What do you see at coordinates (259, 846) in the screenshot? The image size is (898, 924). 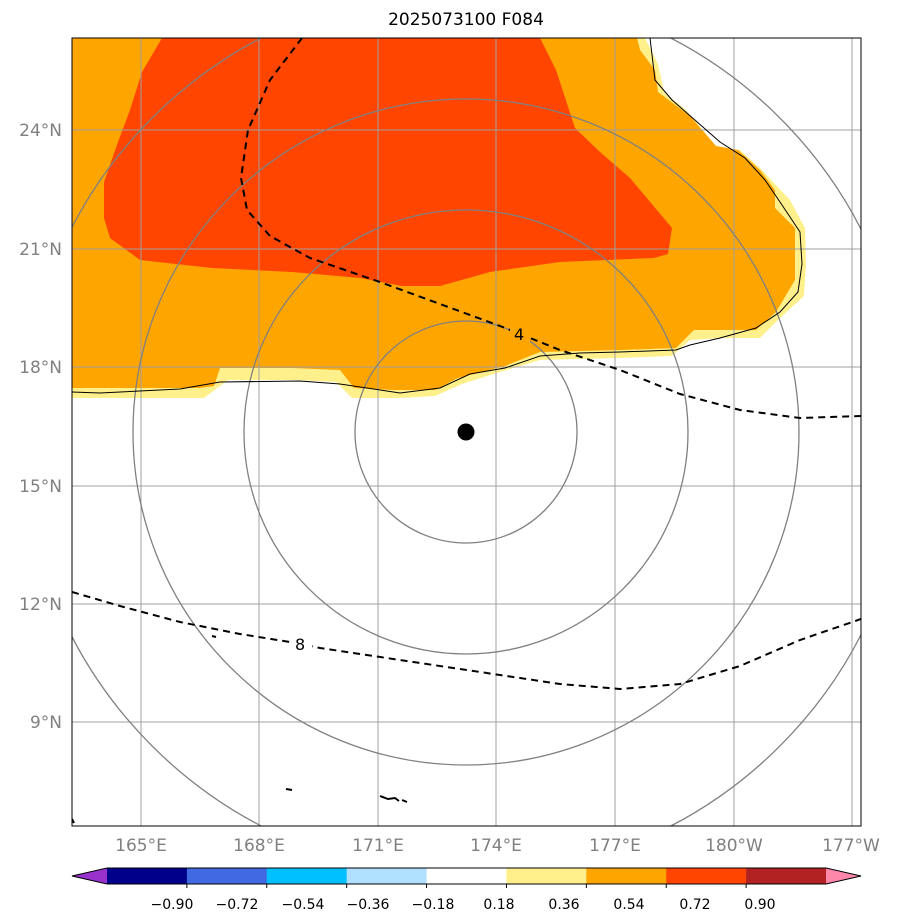 I see `lon-tick-label: 168°E` at bounding box center [259, 846].